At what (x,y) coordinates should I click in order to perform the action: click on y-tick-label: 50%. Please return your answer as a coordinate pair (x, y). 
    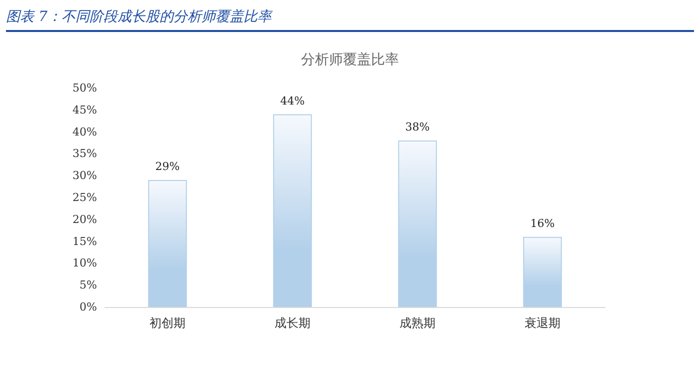
    Looking at the image, I should click on (84, 88).